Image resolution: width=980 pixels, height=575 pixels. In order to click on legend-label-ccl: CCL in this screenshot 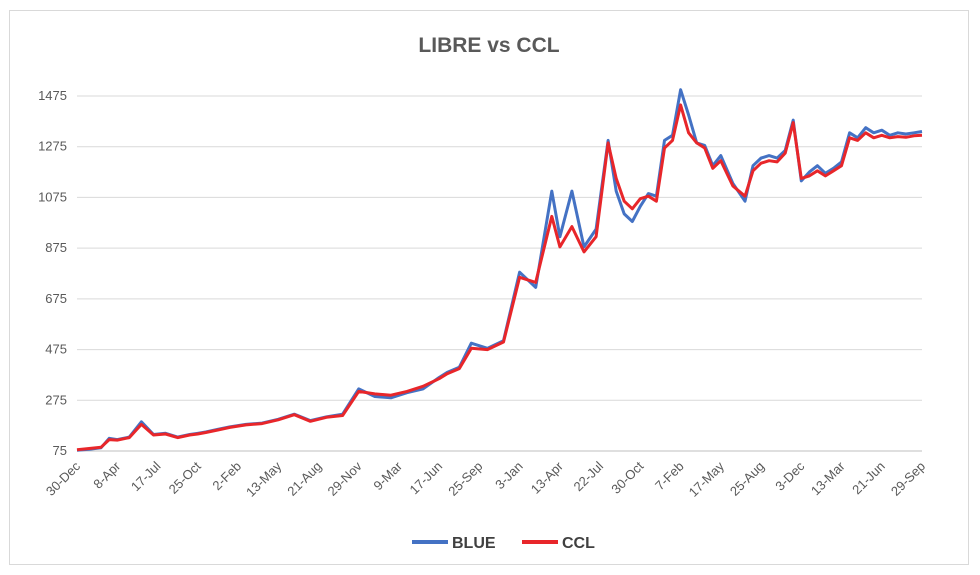, I will do `click(578, 543)`.